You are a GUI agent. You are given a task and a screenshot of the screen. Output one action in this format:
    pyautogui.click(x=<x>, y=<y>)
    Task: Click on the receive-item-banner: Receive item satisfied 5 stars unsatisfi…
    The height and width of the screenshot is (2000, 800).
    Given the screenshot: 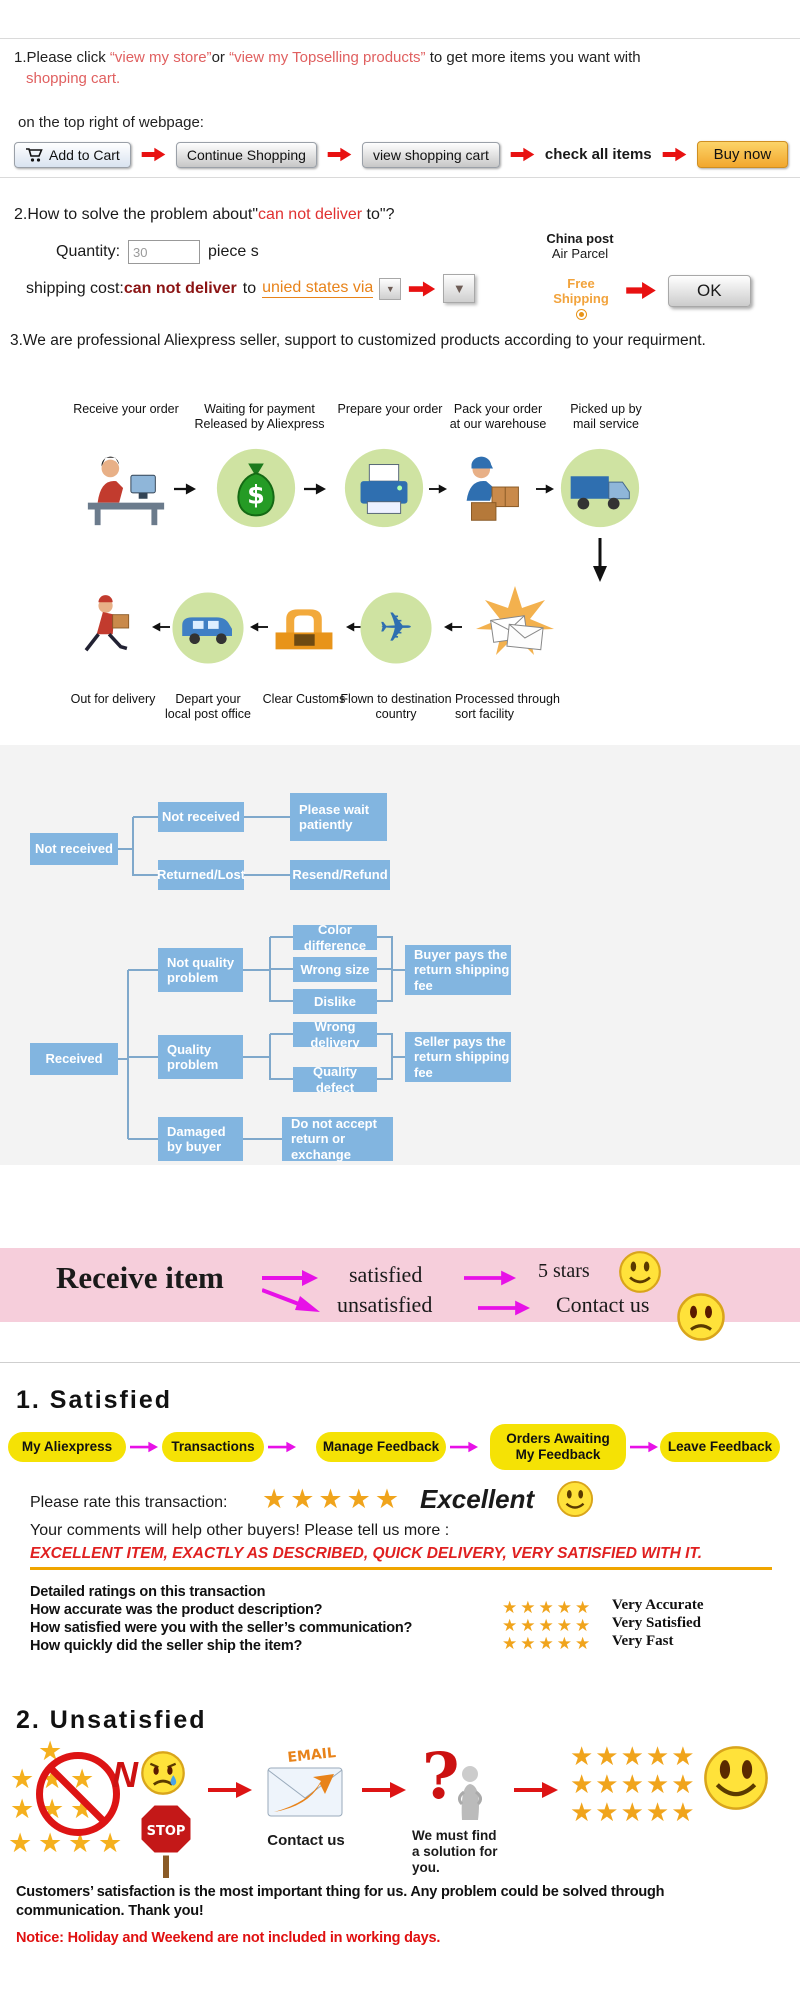 What is the action you would take?
    pyautogui.click(x=400, y=1294)
    